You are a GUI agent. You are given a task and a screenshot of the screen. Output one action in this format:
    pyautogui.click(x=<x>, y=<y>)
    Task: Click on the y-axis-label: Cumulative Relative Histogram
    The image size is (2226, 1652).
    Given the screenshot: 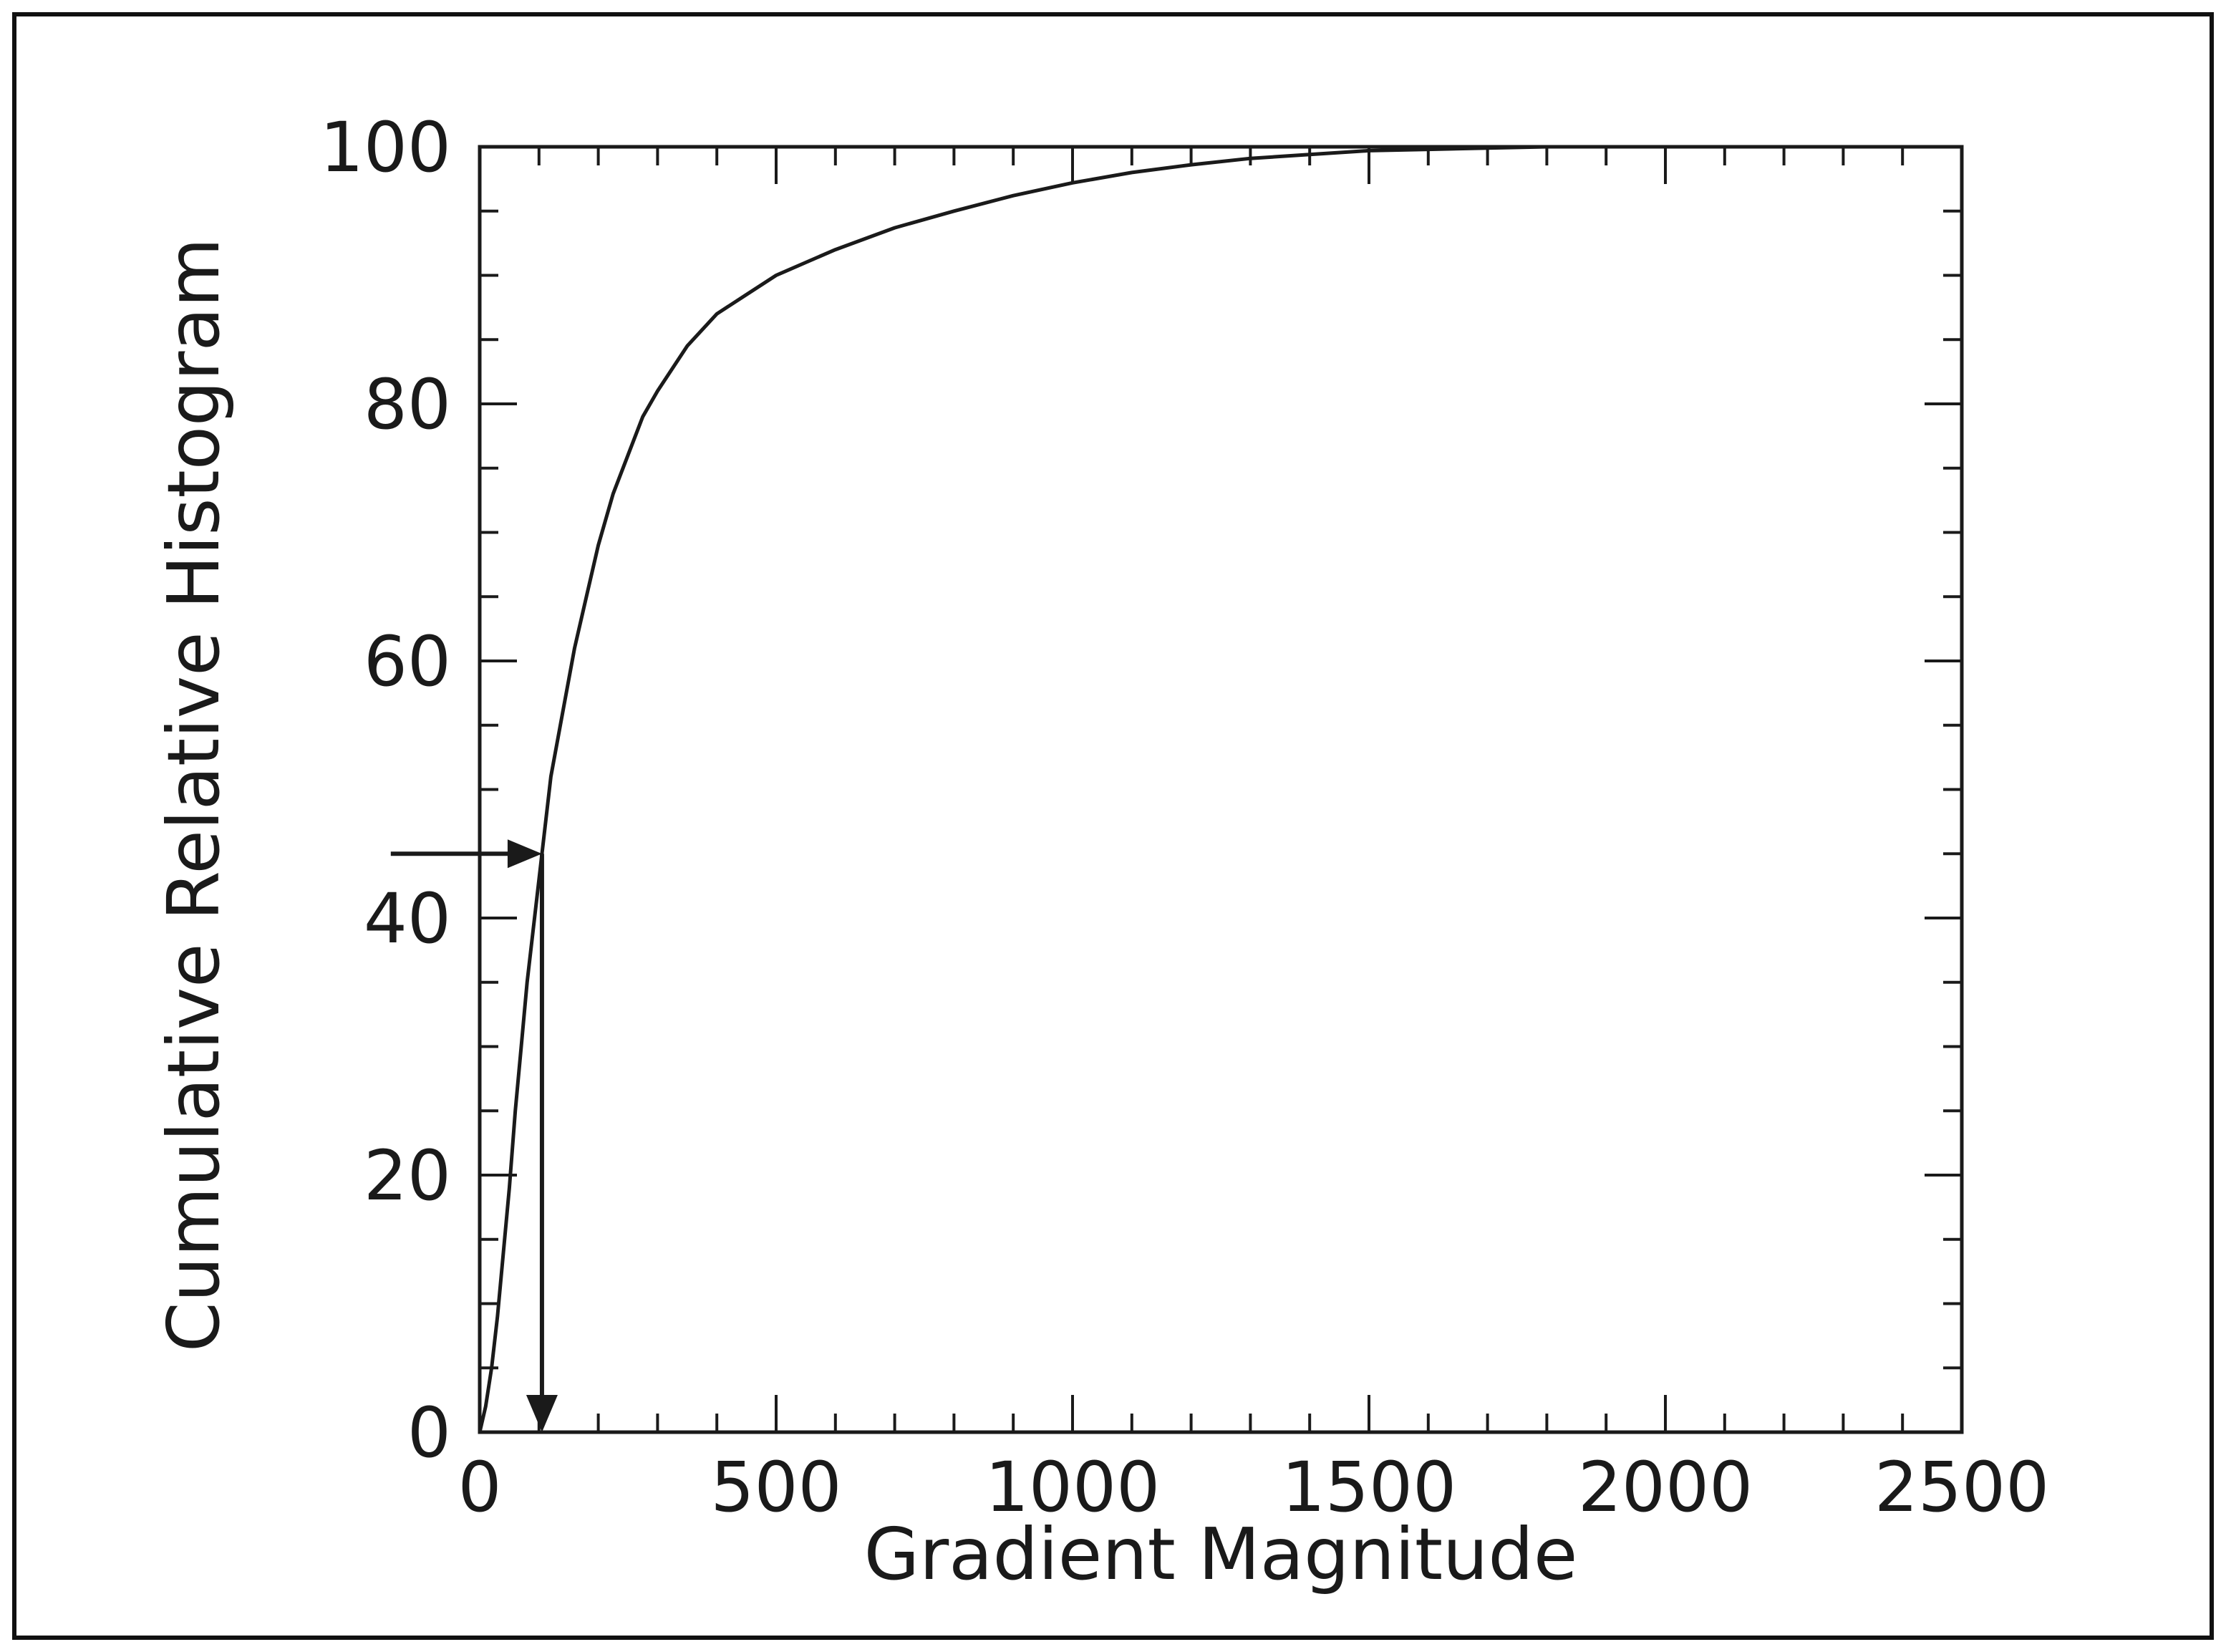 What is the action you would take?
    pyautogui.click(x=194, y=795)
    